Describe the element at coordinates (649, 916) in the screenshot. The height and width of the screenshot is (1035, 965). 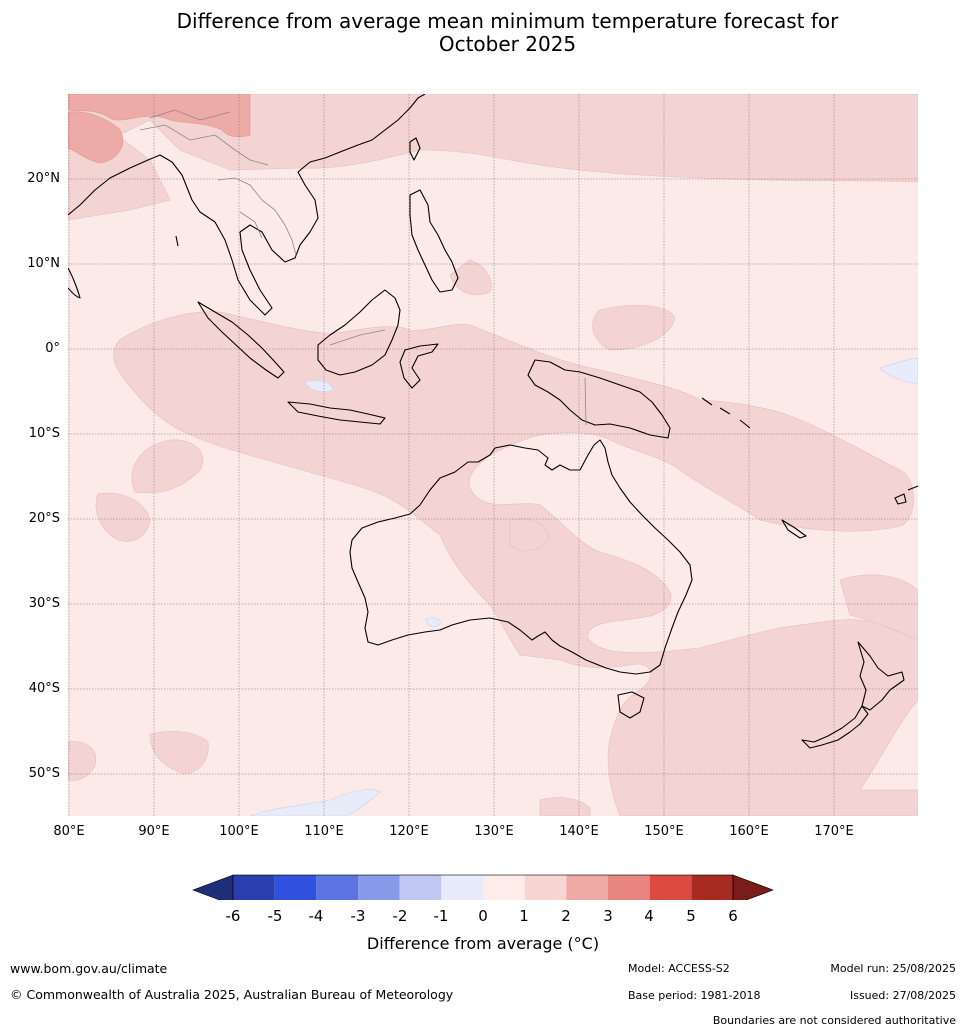
I see `colorbar-tick: 4` at that location.